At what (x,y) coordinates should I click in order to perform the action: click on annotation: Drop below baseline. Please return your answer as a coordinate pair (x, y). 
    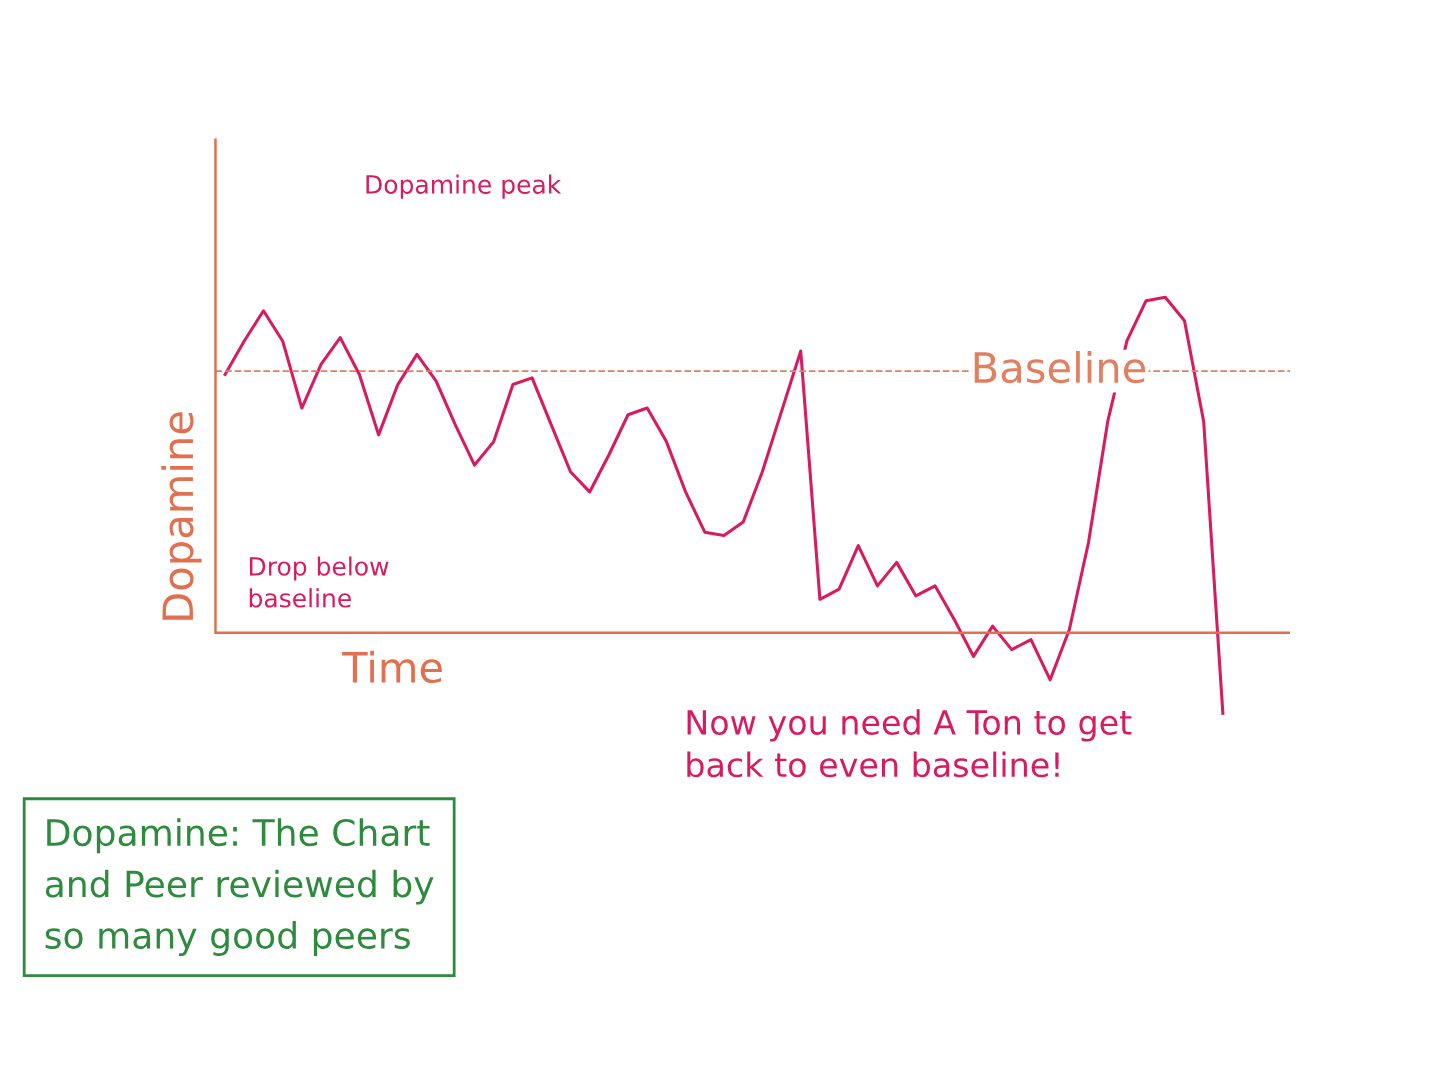
    Looking at the image, I should click on (319, 582).